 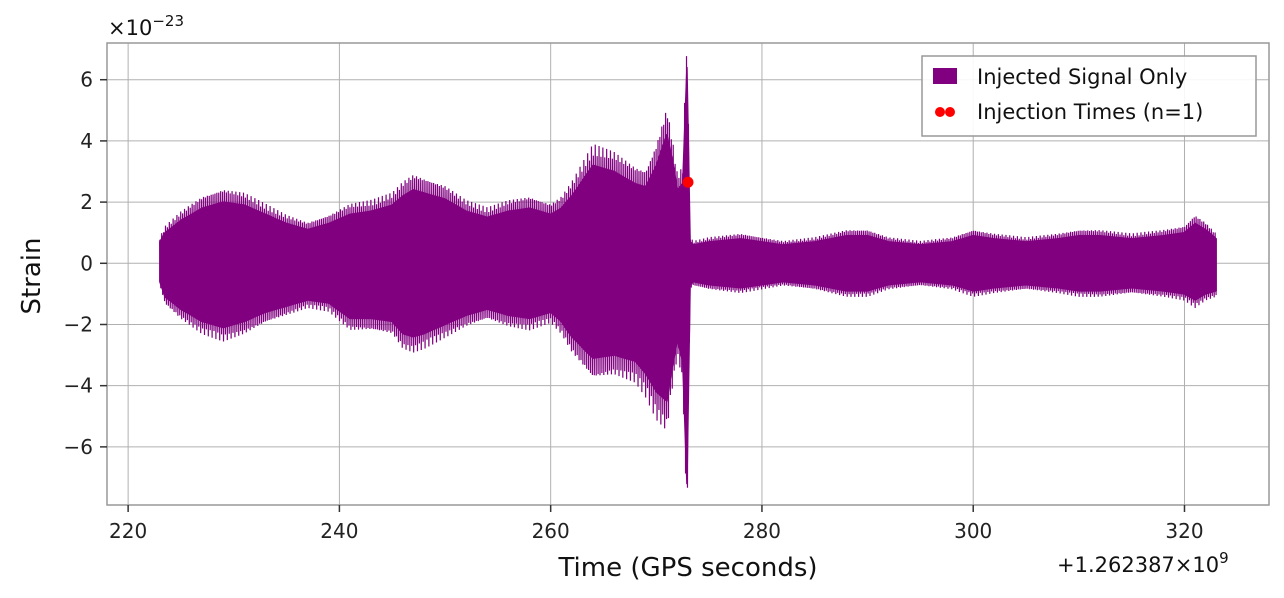 What do you see at coordinates (86, 80) in the screenshot?
I see `y-tick-label: 6` at bounding box center [86, 80].